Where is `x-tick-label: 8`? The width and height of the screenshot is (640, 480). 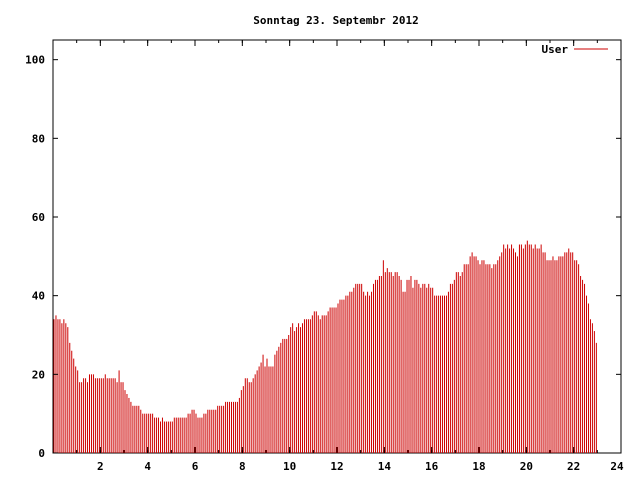
x-tick-label: 8 is located at coordinates (242, 466).